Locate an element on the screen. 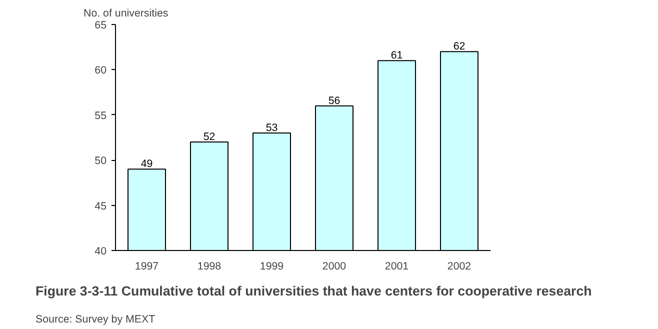  x-tick-label: 2001 is located at coordinates (396, 266).